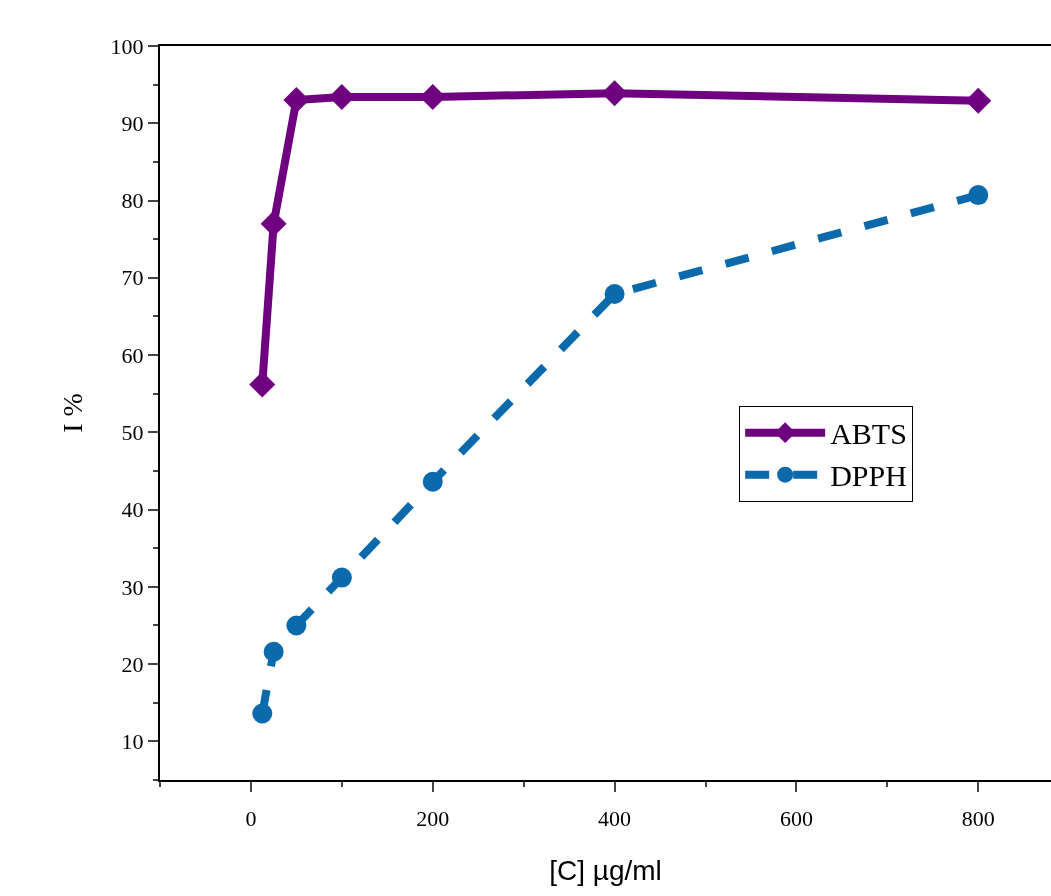 This screenshot has height=896, width=1051. I want to click on y-tick-label: 40, so click(132, 510).